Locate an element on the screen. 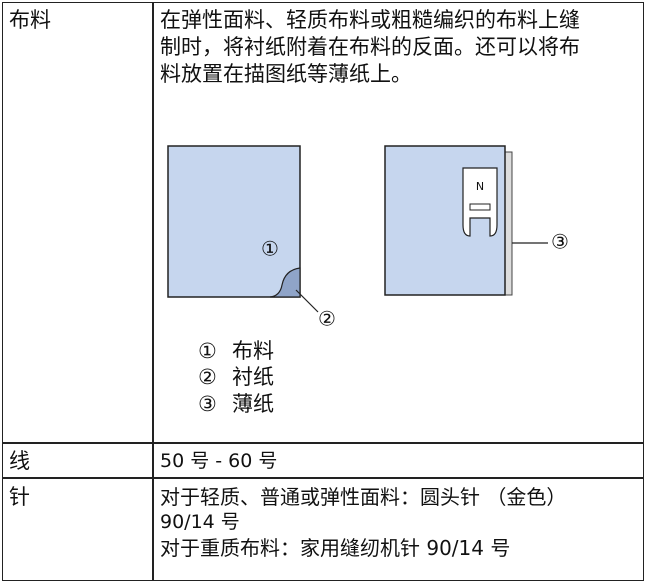 This screenshot has width=646, height=581. line: 90/14 号 is located at coordinates (200, 522).